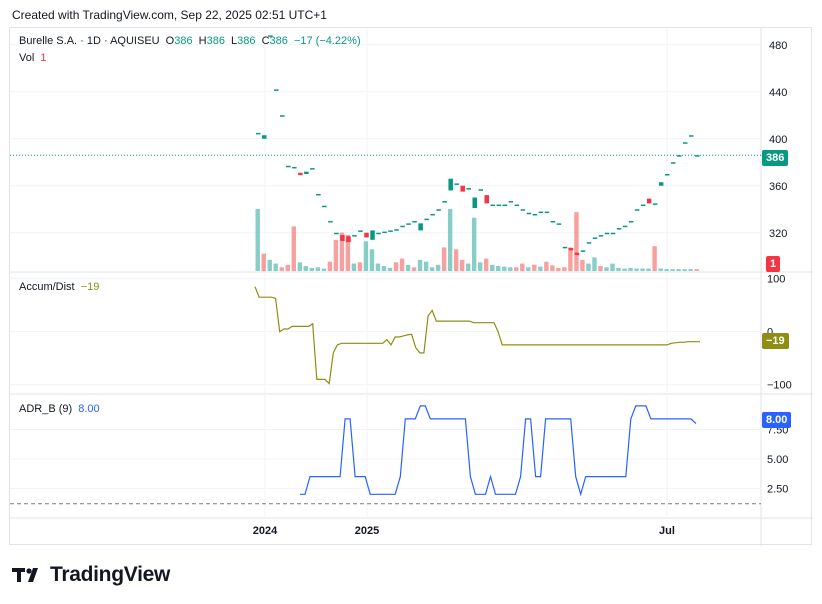 The image size is (822, 604). What do you see at coordinates (667, 531) in the screenshot?
I see `time-tick-label: Jul` at bounding box center [667, 531].